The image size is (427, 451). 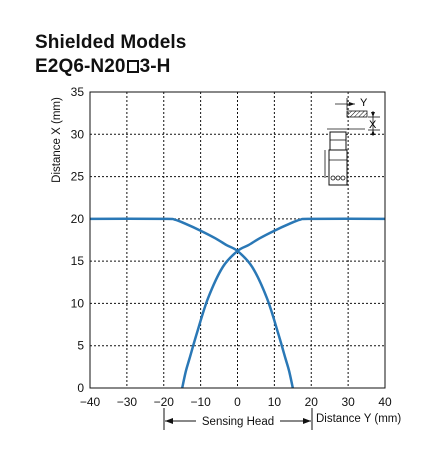 What do you see at coordinates (78, 177) in the screenshot?
I see `y-tick-label: 25` at bounding box center [78, 177].